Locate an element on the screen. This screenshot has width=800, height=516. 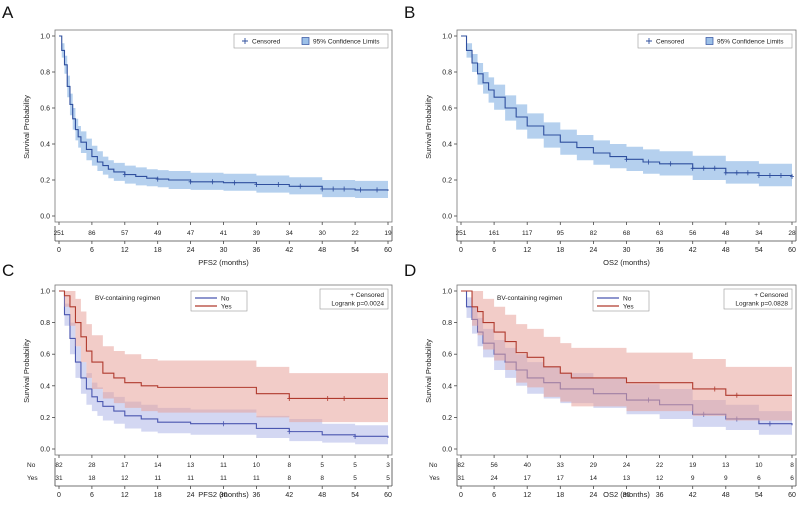
risk-count: 82 is located at coordinates (594, 233).